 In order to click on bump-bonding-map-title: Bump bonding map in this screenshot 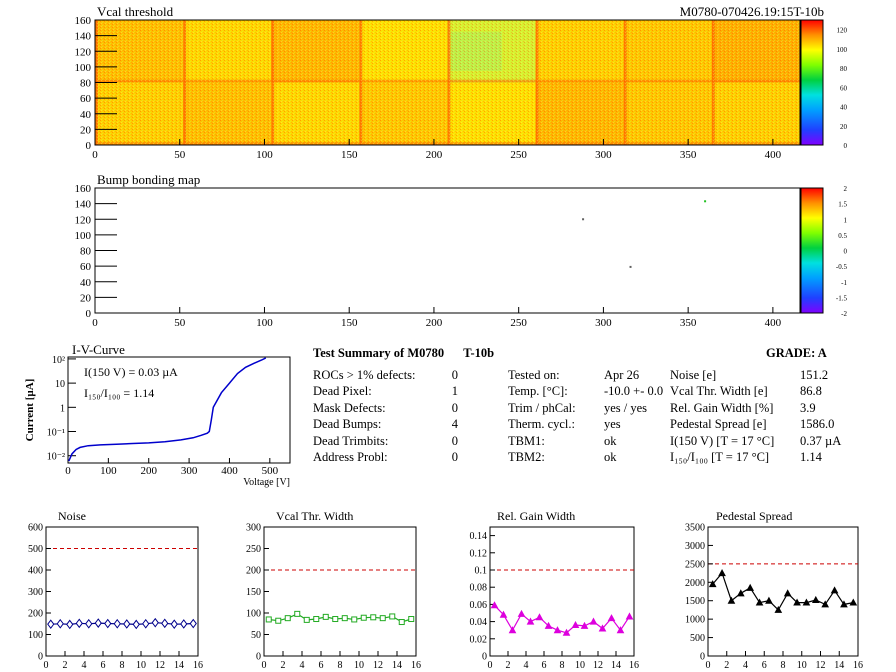, I will do `click(148, 179)`.